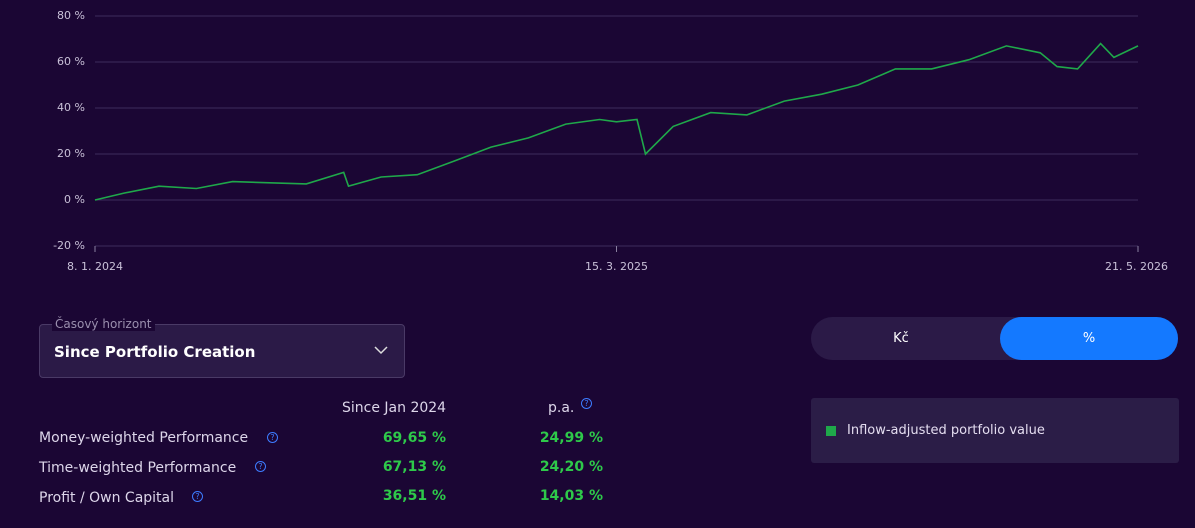 This screenshot has width=1195, height=528. Describe the element at coordinates (571, 467) in the screenshot. I see `row-value: 24,20 %` at that location.